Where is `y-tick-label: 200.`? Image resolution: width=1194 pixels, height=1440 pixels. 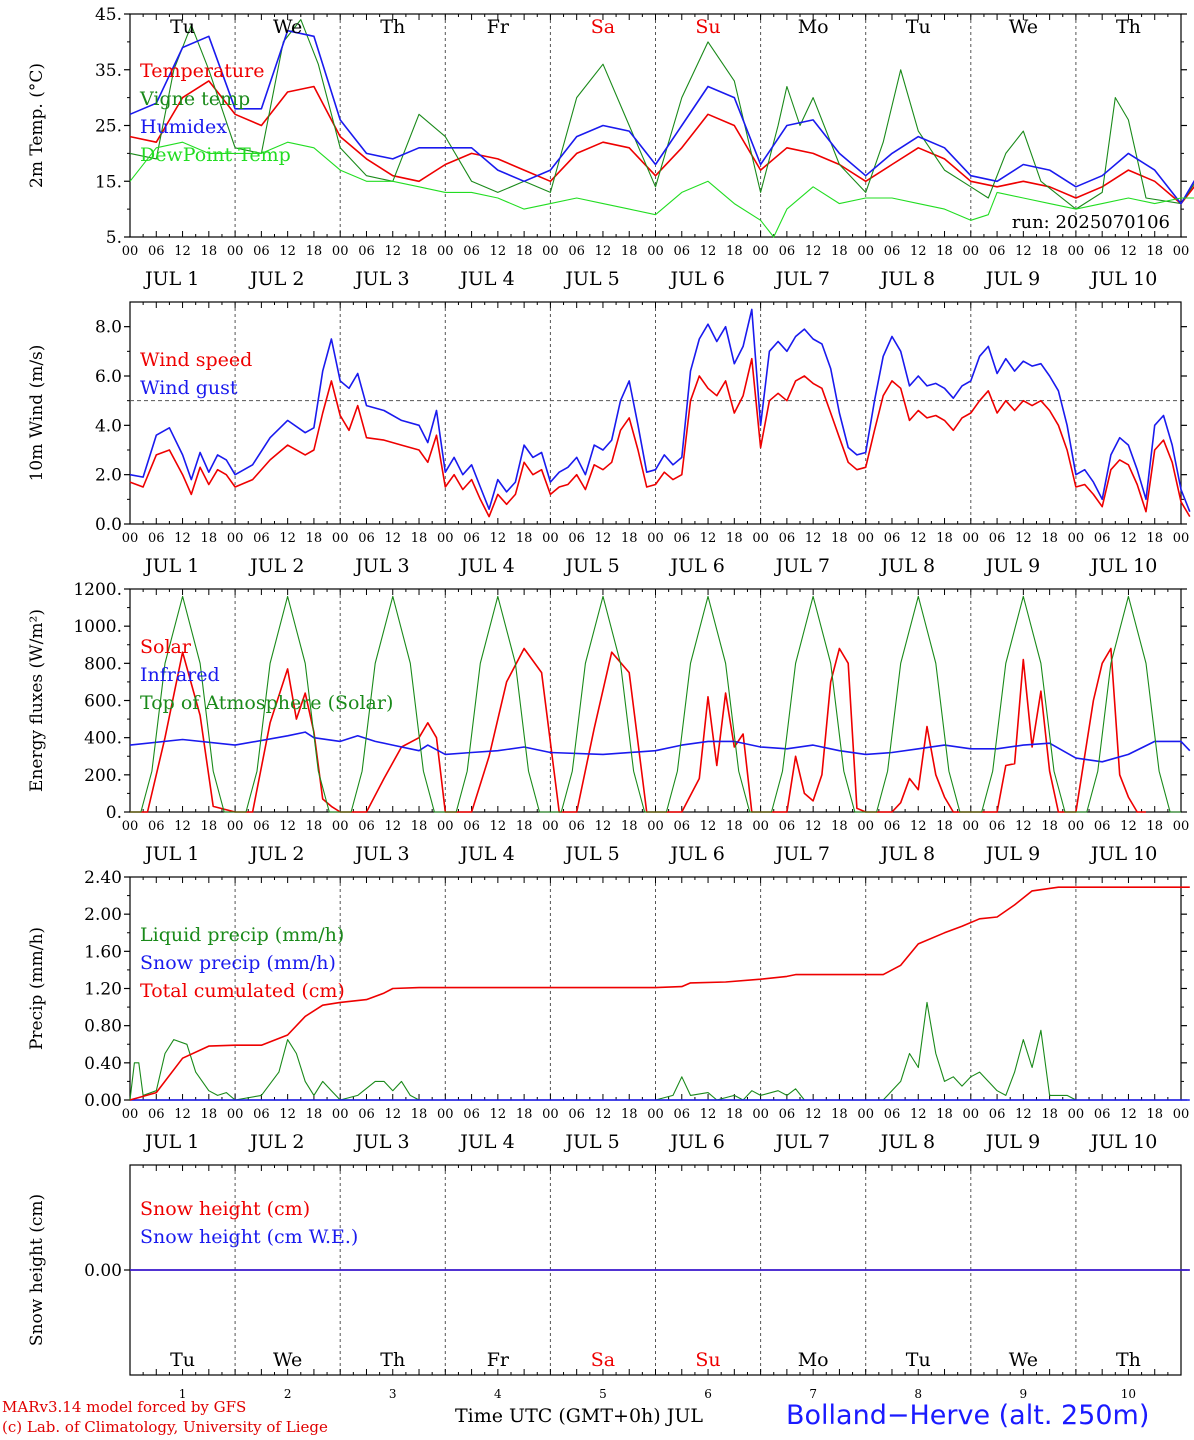 y-tick-label: 200. is located at coordinates (103, 776).